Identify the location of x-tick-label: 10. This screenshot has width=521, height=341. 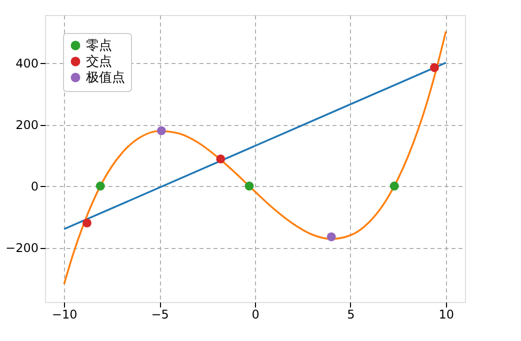
(446, 315).